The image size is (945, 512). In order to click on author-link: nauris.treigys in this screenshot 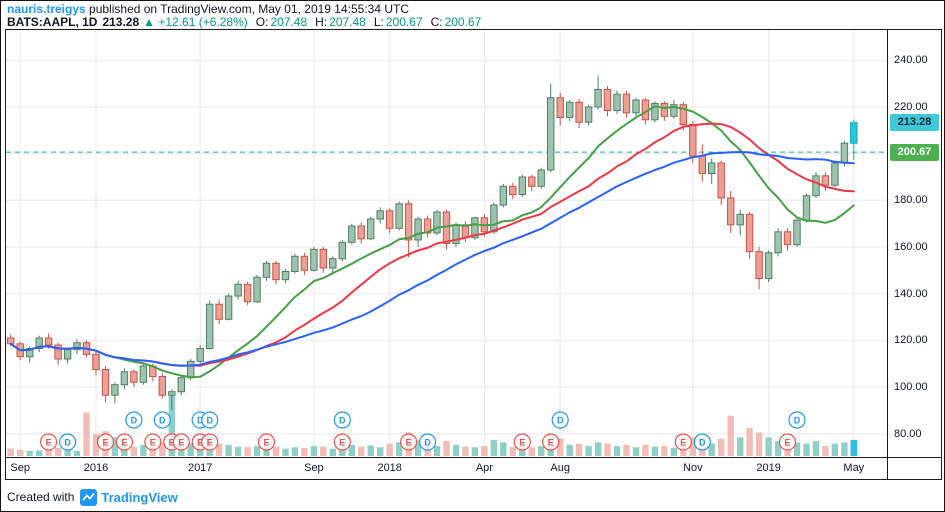, I will do `click(46, 9)`.